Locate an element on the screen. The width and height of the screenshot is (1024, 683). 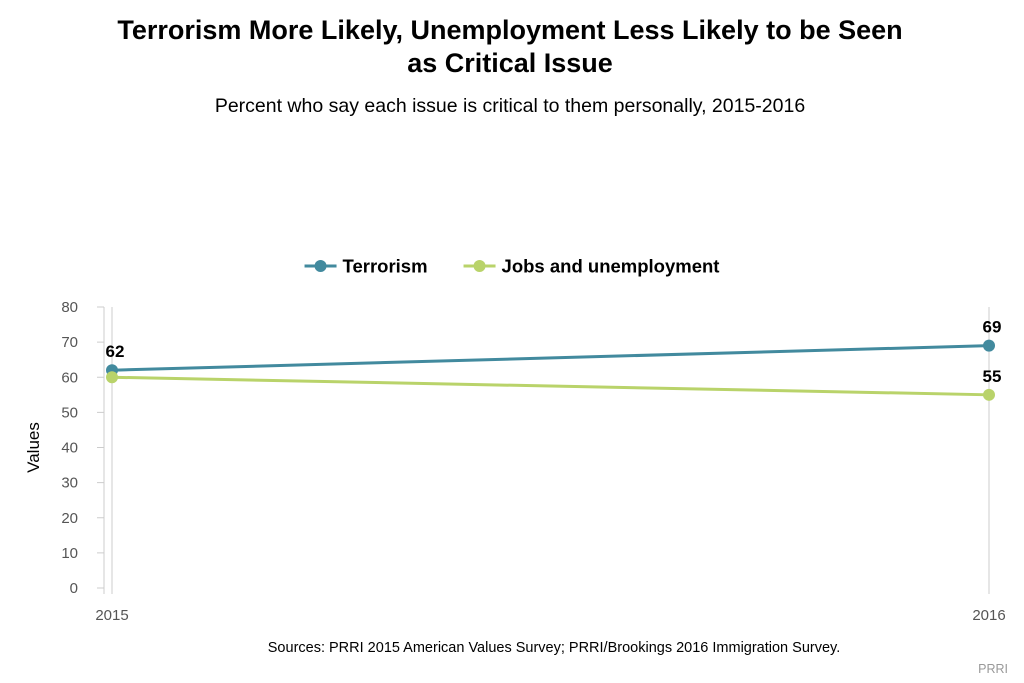
y-tick-label: 50 is located at coordinates (69, 412).